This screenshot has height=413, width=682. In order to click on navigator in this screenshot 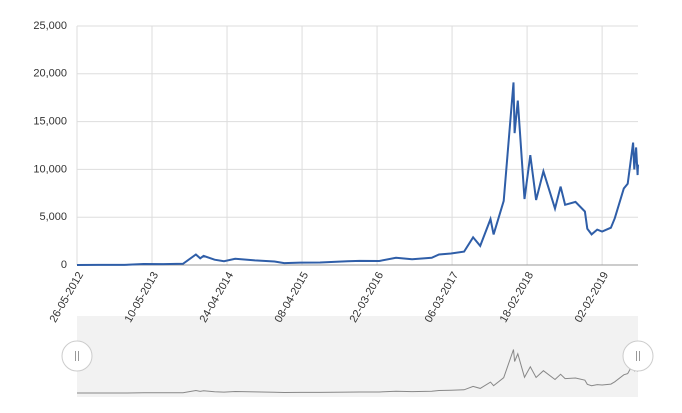, I will do `click(357, 367)`.